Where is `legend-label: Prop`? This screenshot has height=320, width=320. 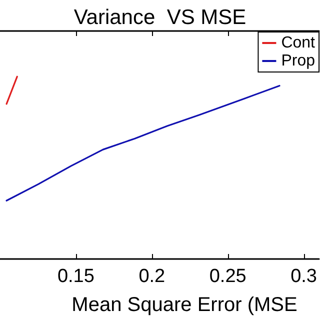 legend-label: Prop is located at coordinates (298, 61).